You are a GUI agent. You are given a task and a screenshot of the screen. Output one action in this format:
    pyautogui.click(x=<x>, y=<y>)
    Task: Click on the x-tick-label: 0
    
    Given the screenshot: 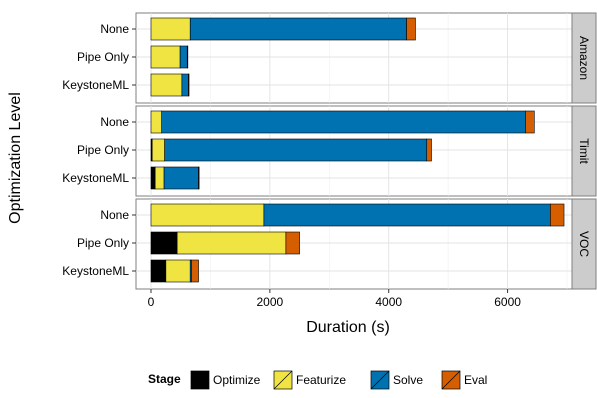 What is the action you would take?
    pyautogui.click(x=151, y=302)
    